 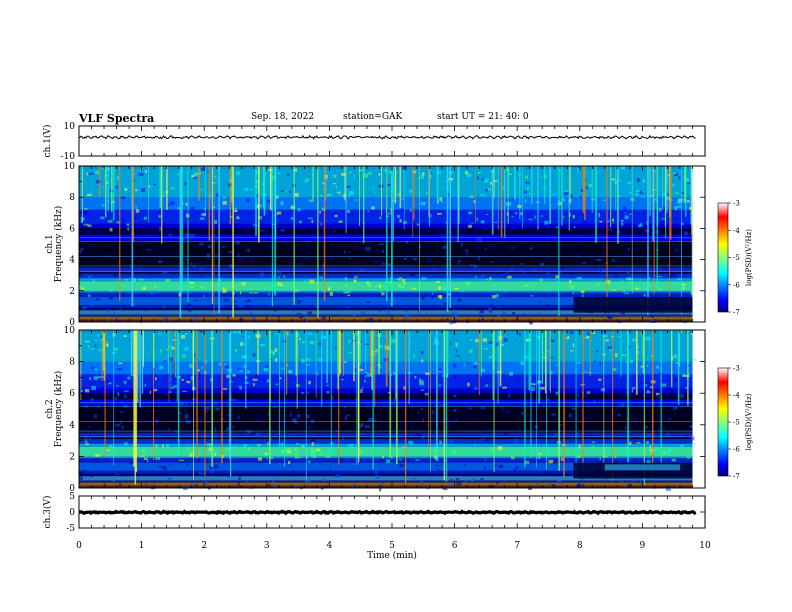 What do you see at coordinates (392, 546) in the screenshot?
I see `x-tick-label: 5` at bounding box center [392, 546].